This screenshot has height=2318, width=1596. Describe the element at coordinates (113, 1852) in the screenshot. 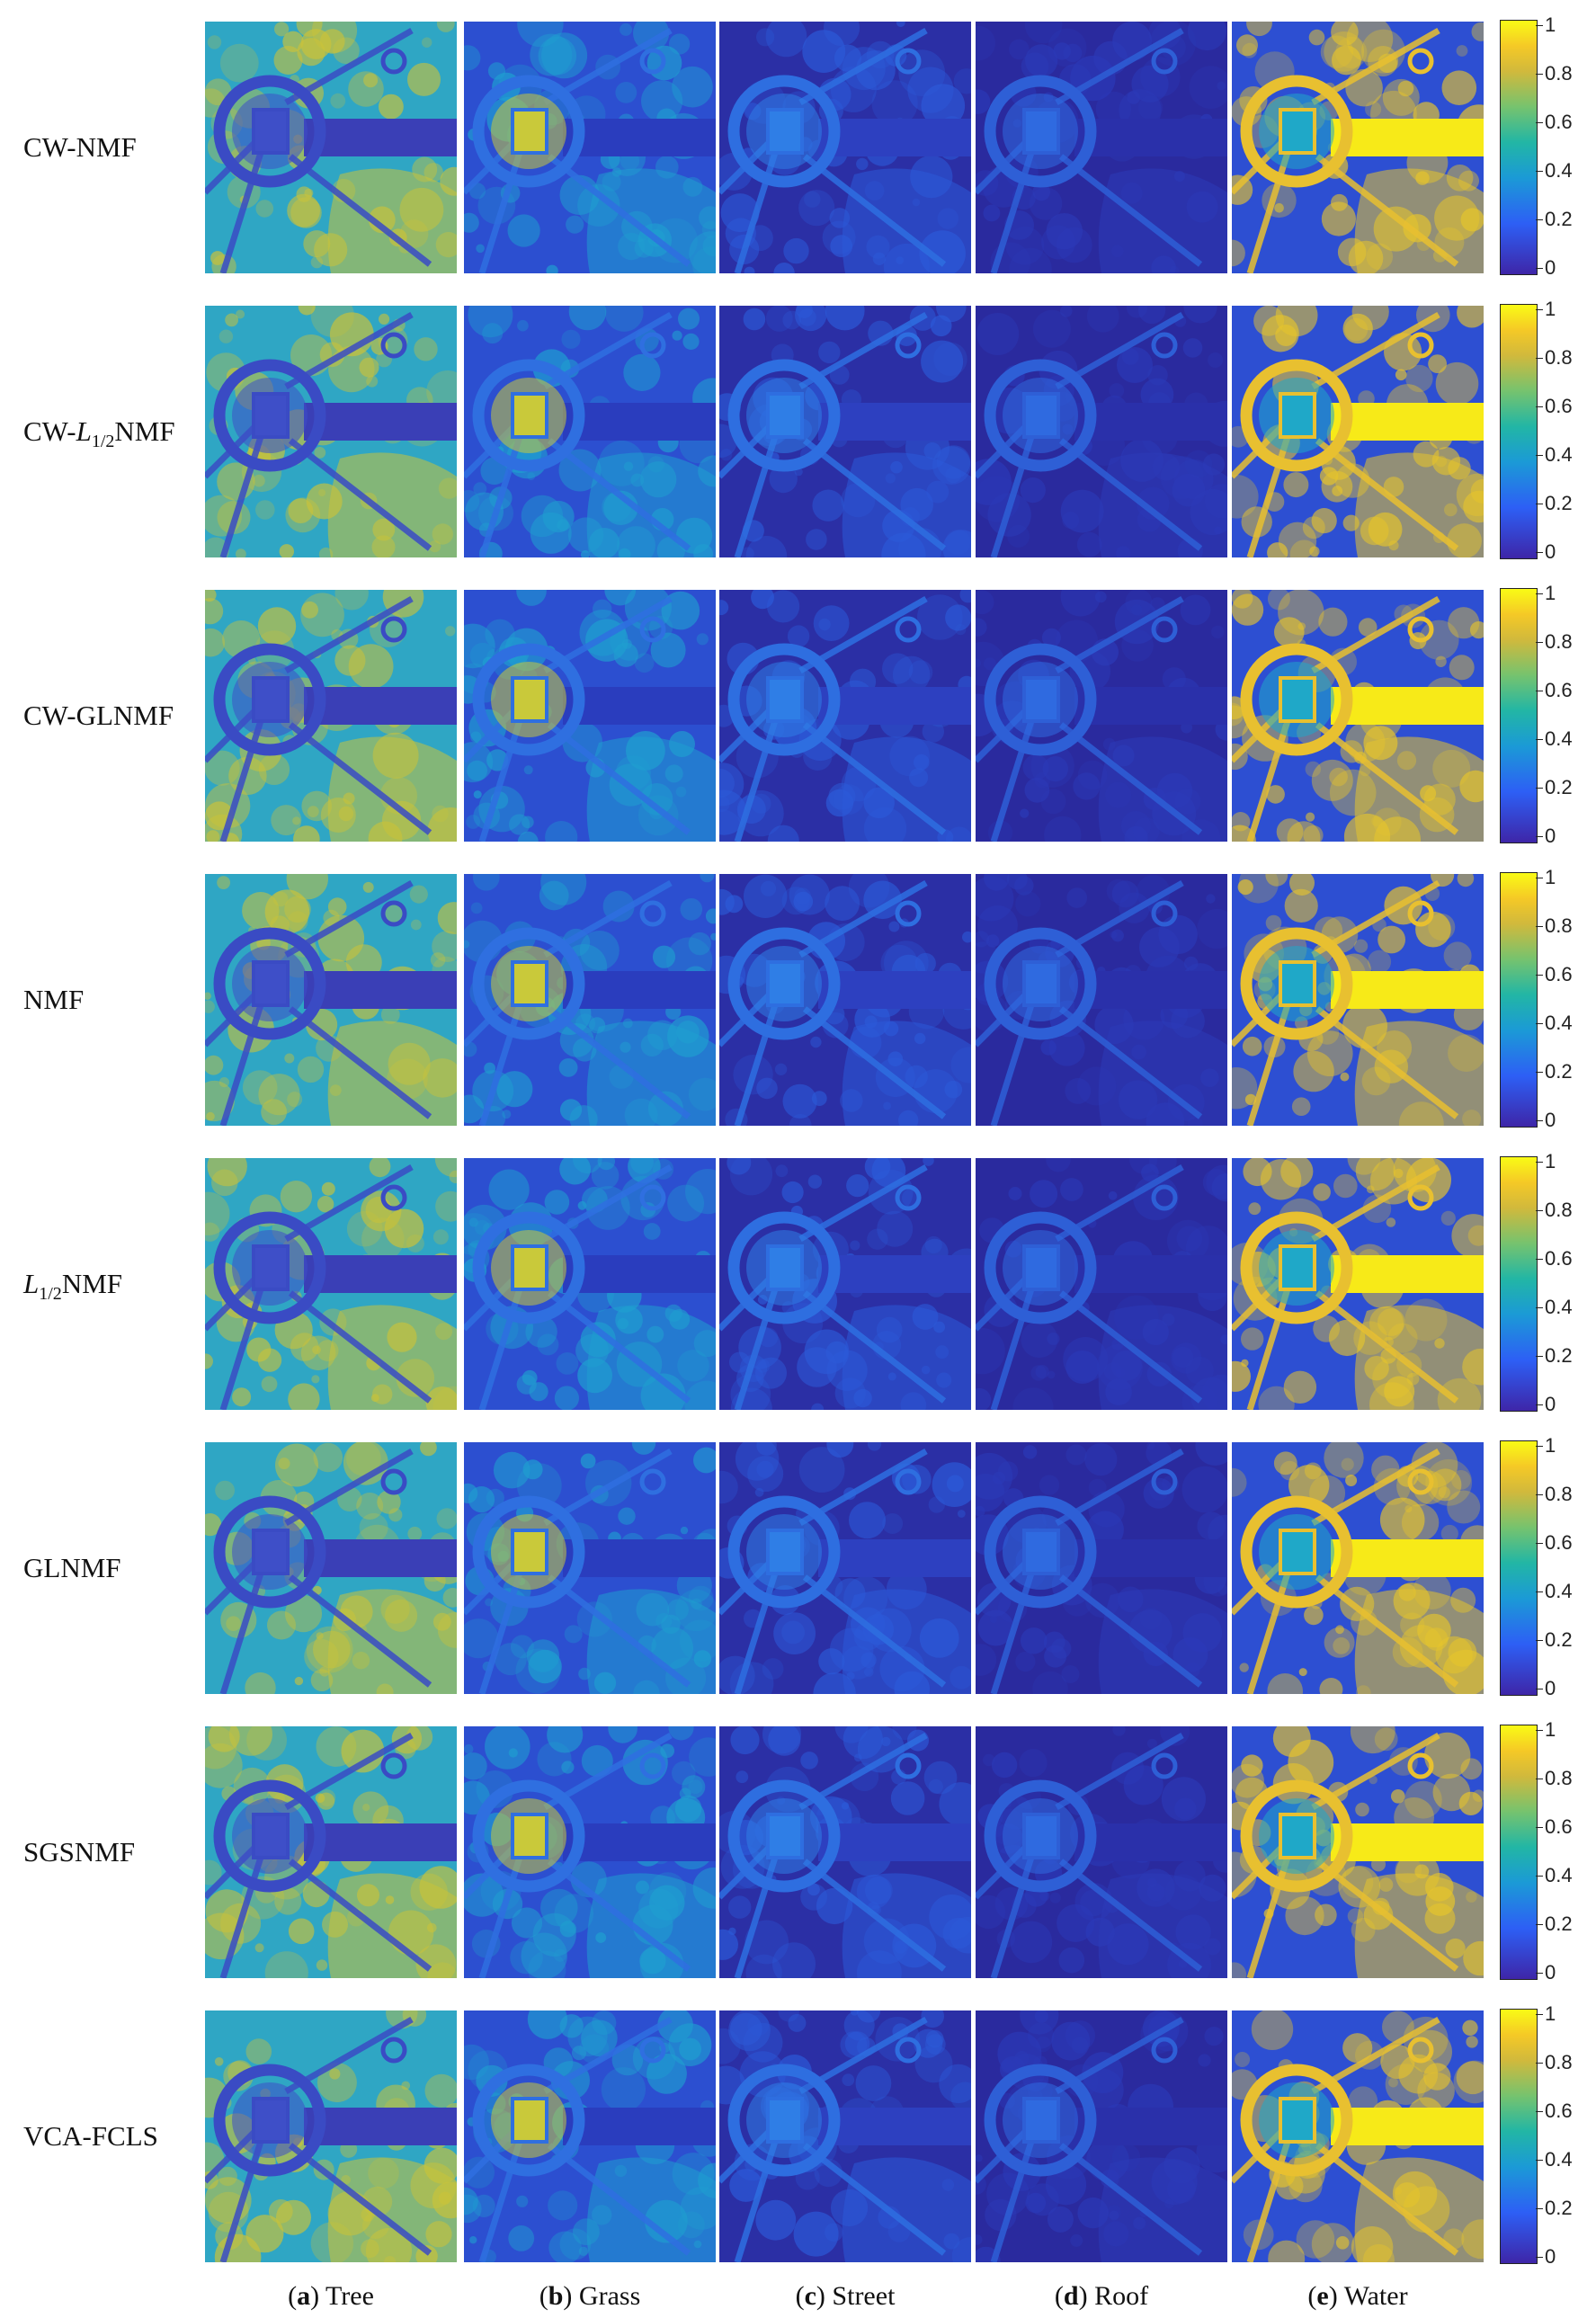

I see `row-label: SGSNMF` at that location.